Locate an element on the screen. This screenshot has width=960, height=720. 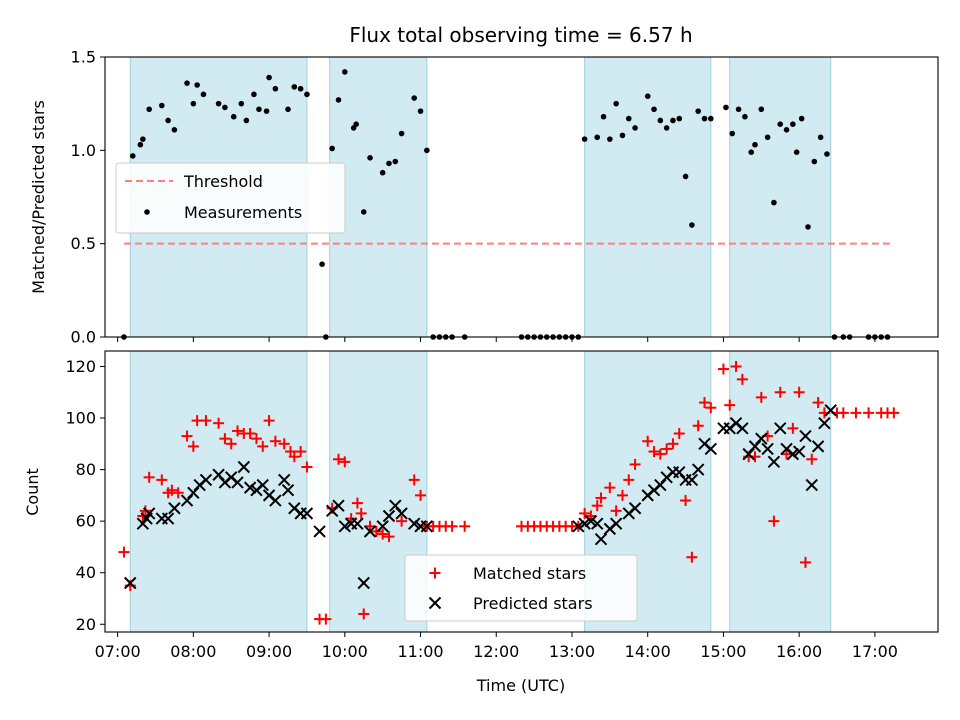
shaded-interval is located at coordinates (780, 491).